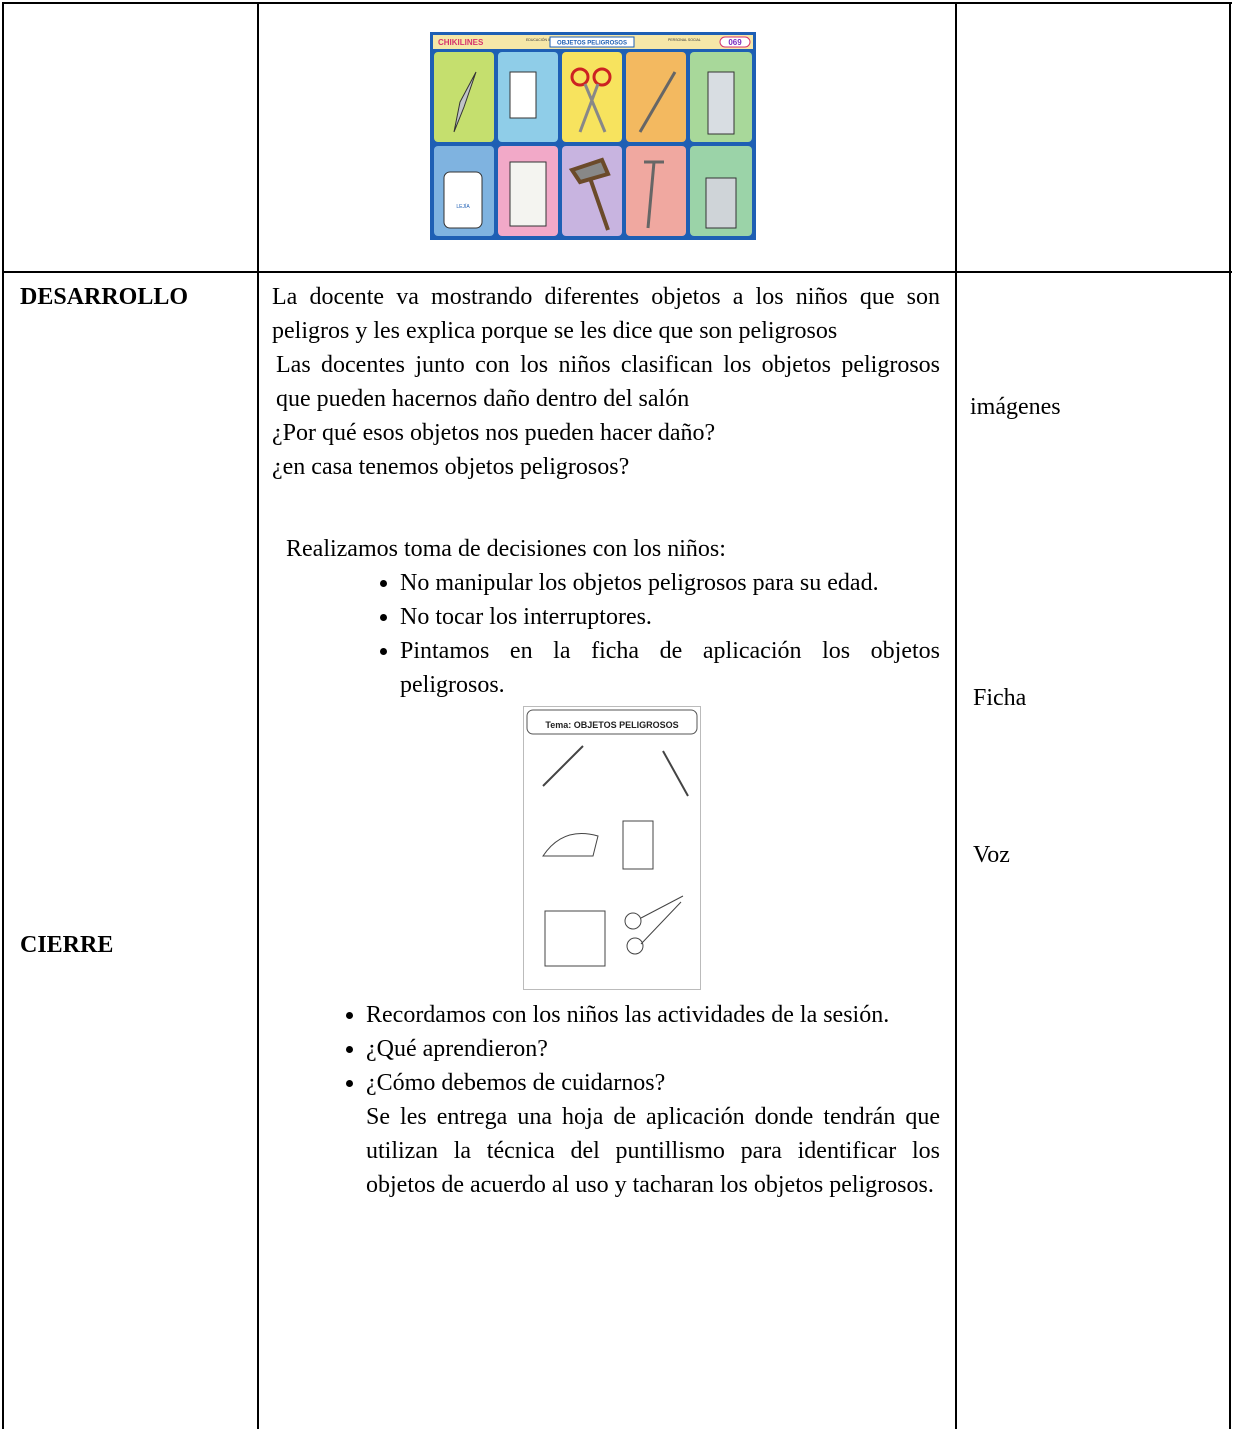 The height and width of the screenshot is (1429, 1233). Describe the element at coordinates (461, 42) in the screenshot. I see `poster-brand: CHIKILINES` at that location.